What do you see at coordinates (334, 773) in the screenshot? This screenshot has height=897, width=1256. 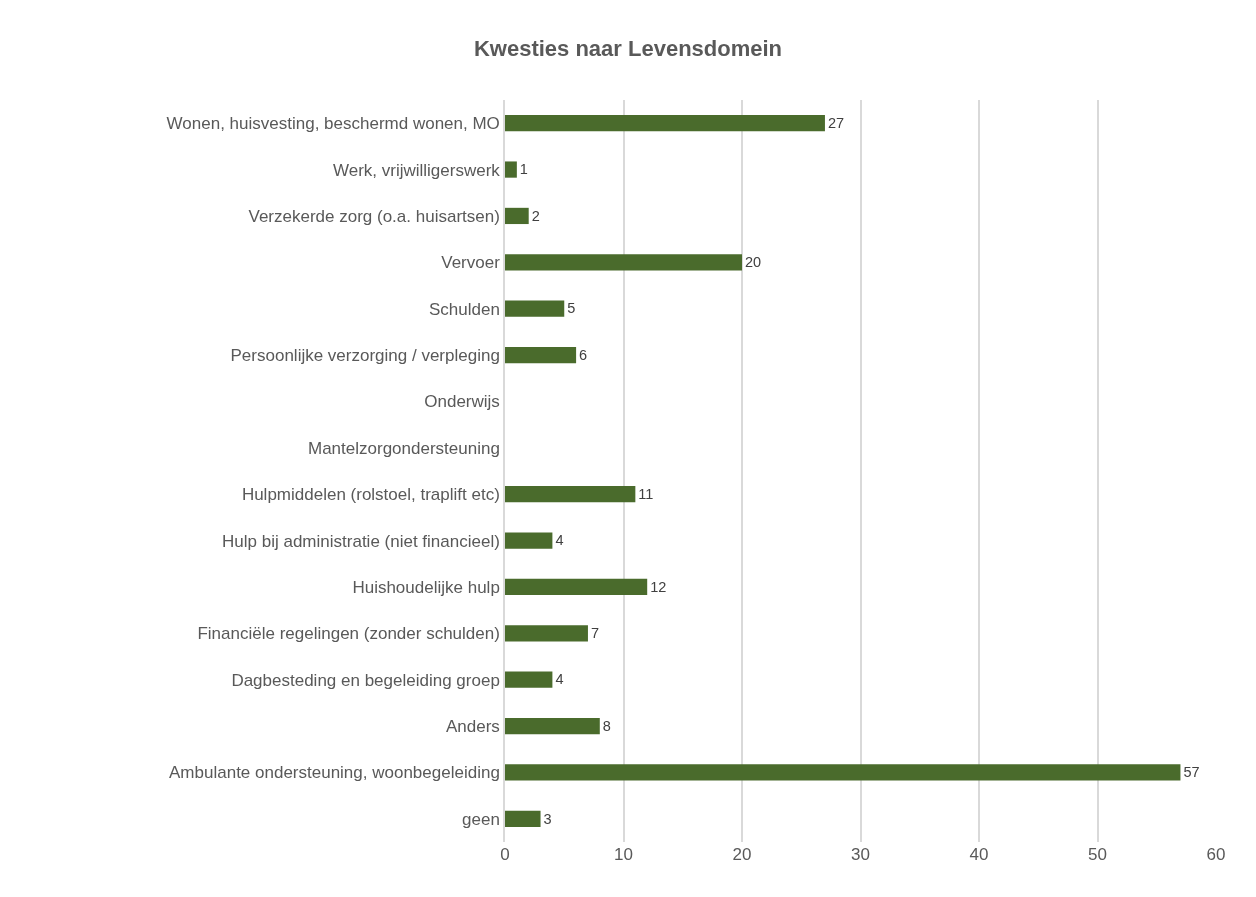 I see `y-tick-label: Ambulante ondersteuning, woonbegeleiding` at bounding box center [334, 773].